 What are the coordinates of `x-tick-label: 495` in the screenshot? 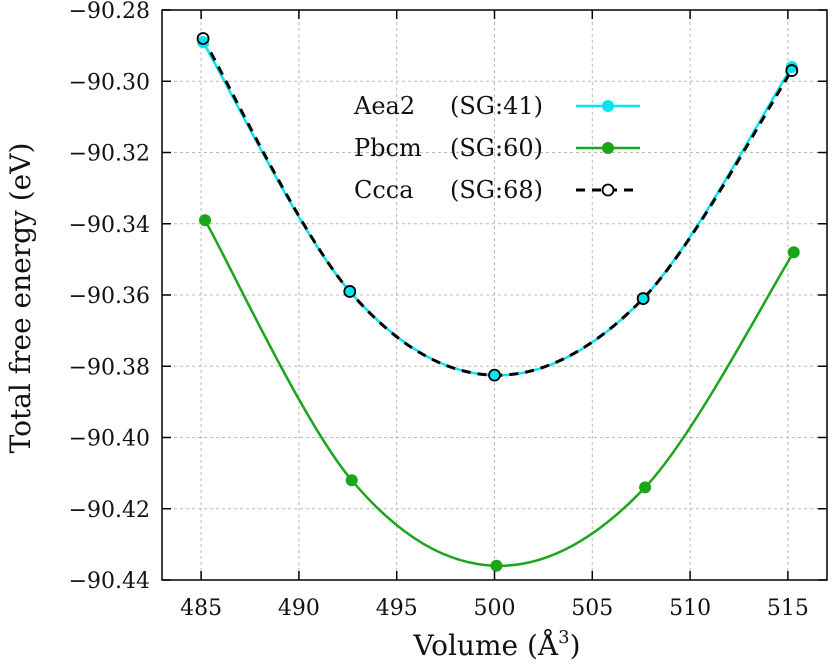 It's located at (397, 608).